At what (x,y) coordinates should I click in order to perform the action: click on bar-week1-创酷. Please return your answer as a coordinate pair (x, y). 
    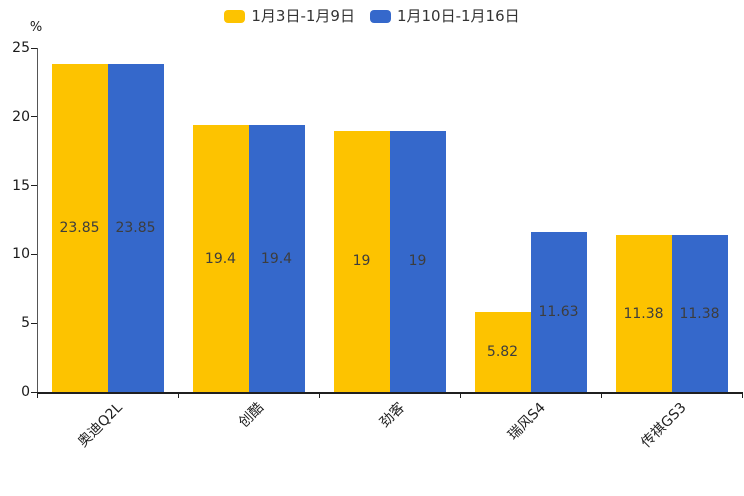
    Looking at the image, I should click on (220, 258).